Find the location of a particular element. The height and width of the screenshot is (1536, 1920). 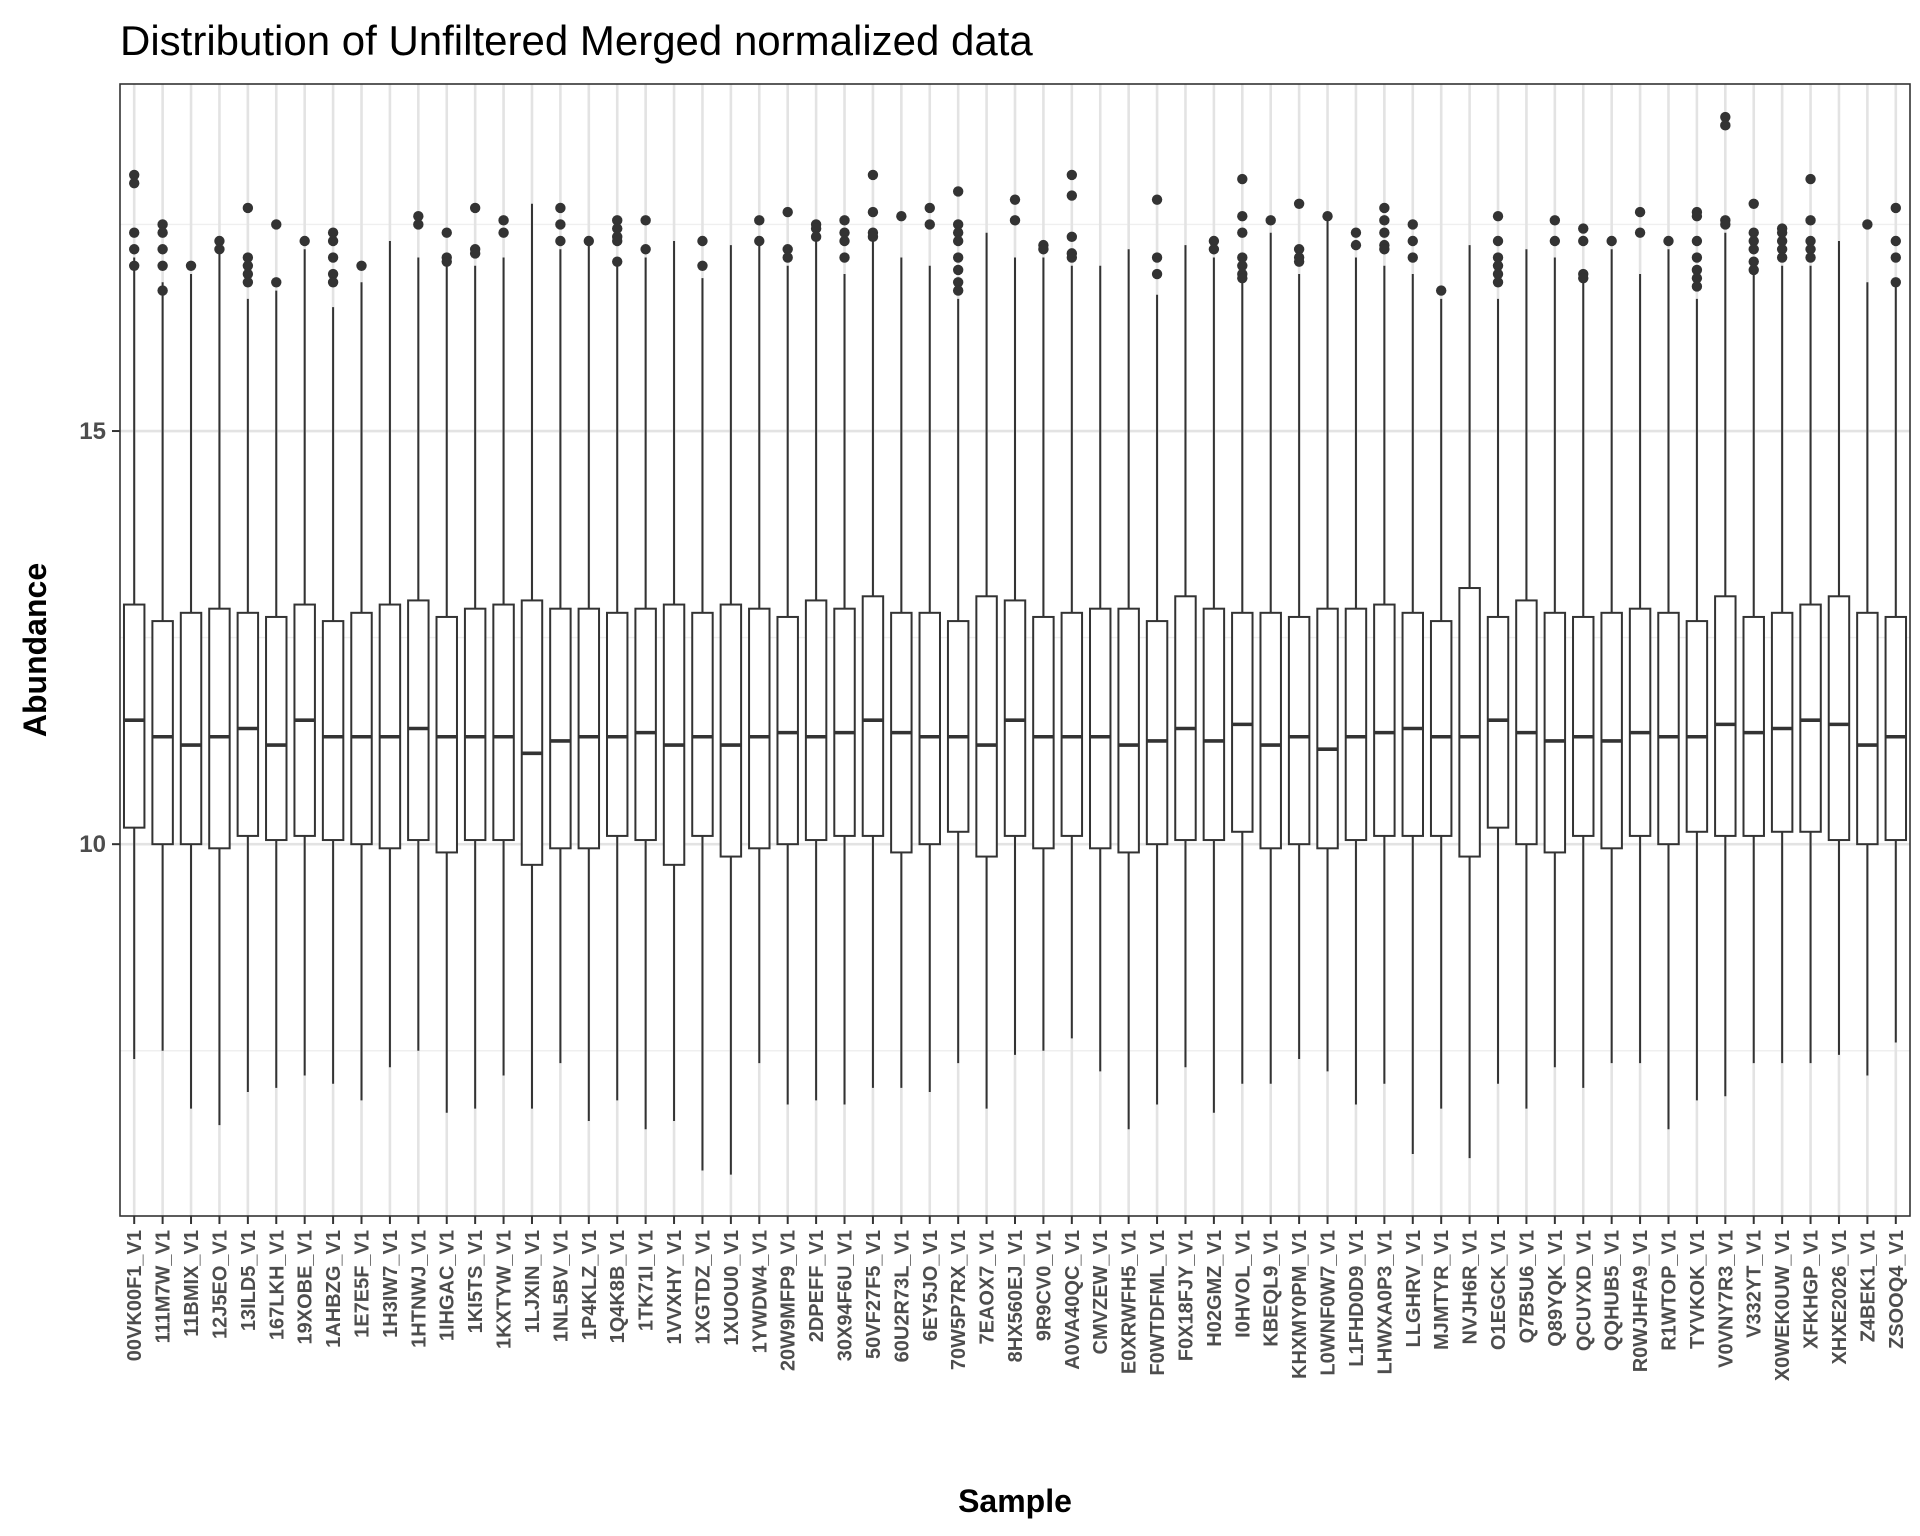

x-tick-label: 1YWDW4_V1 is located at coordinates (760, 1291).